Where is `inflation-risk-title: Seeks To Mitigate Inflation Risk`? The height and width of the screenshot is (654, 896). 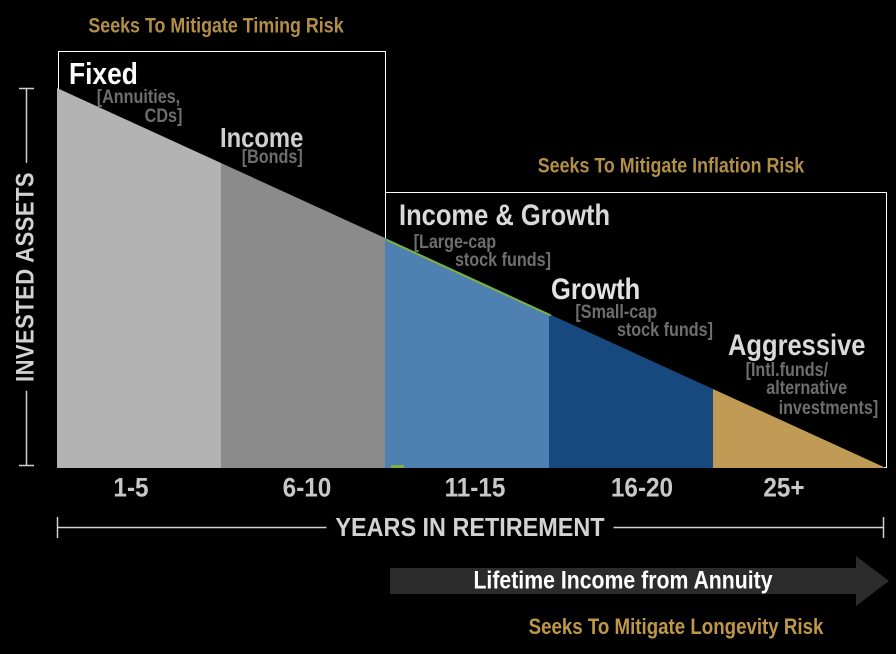
inflation-risk-title: Seeks To Mitigate Inflation Risk is located at coordinates (671, 166).